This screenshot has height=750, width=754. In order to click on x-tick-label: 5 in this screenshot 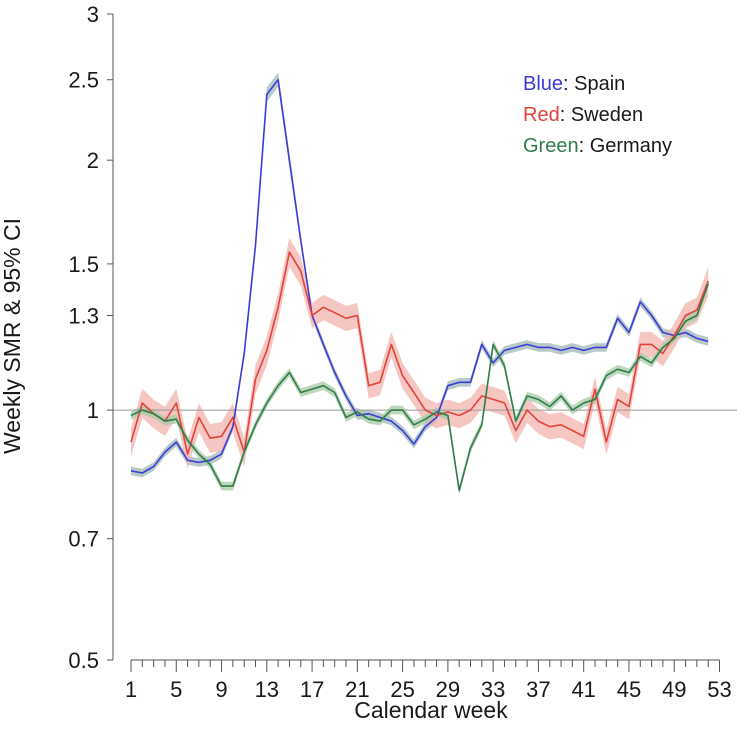, I will do `click(176, 689)`.